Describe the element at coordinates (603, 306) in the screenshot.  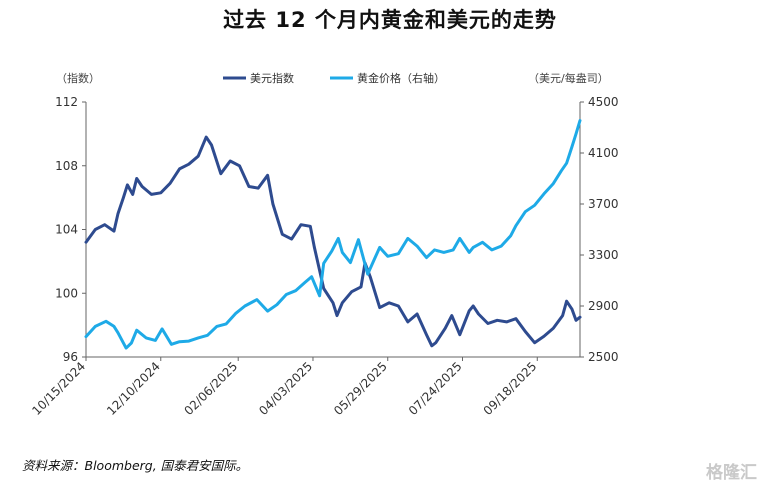
I see `right-tick-label: 2900` at that location.